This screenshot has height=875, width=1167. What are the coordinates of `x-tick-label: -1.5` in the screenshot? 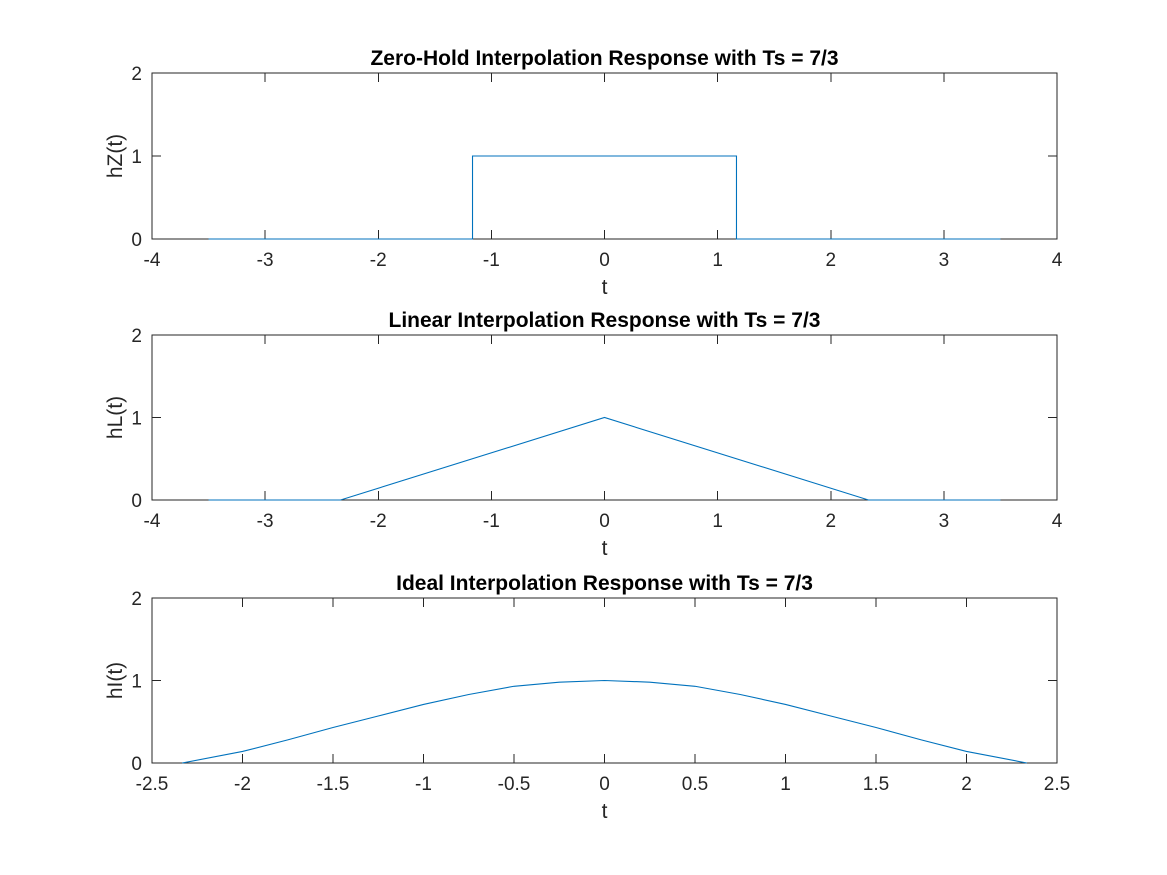 It's located at (333, 784).